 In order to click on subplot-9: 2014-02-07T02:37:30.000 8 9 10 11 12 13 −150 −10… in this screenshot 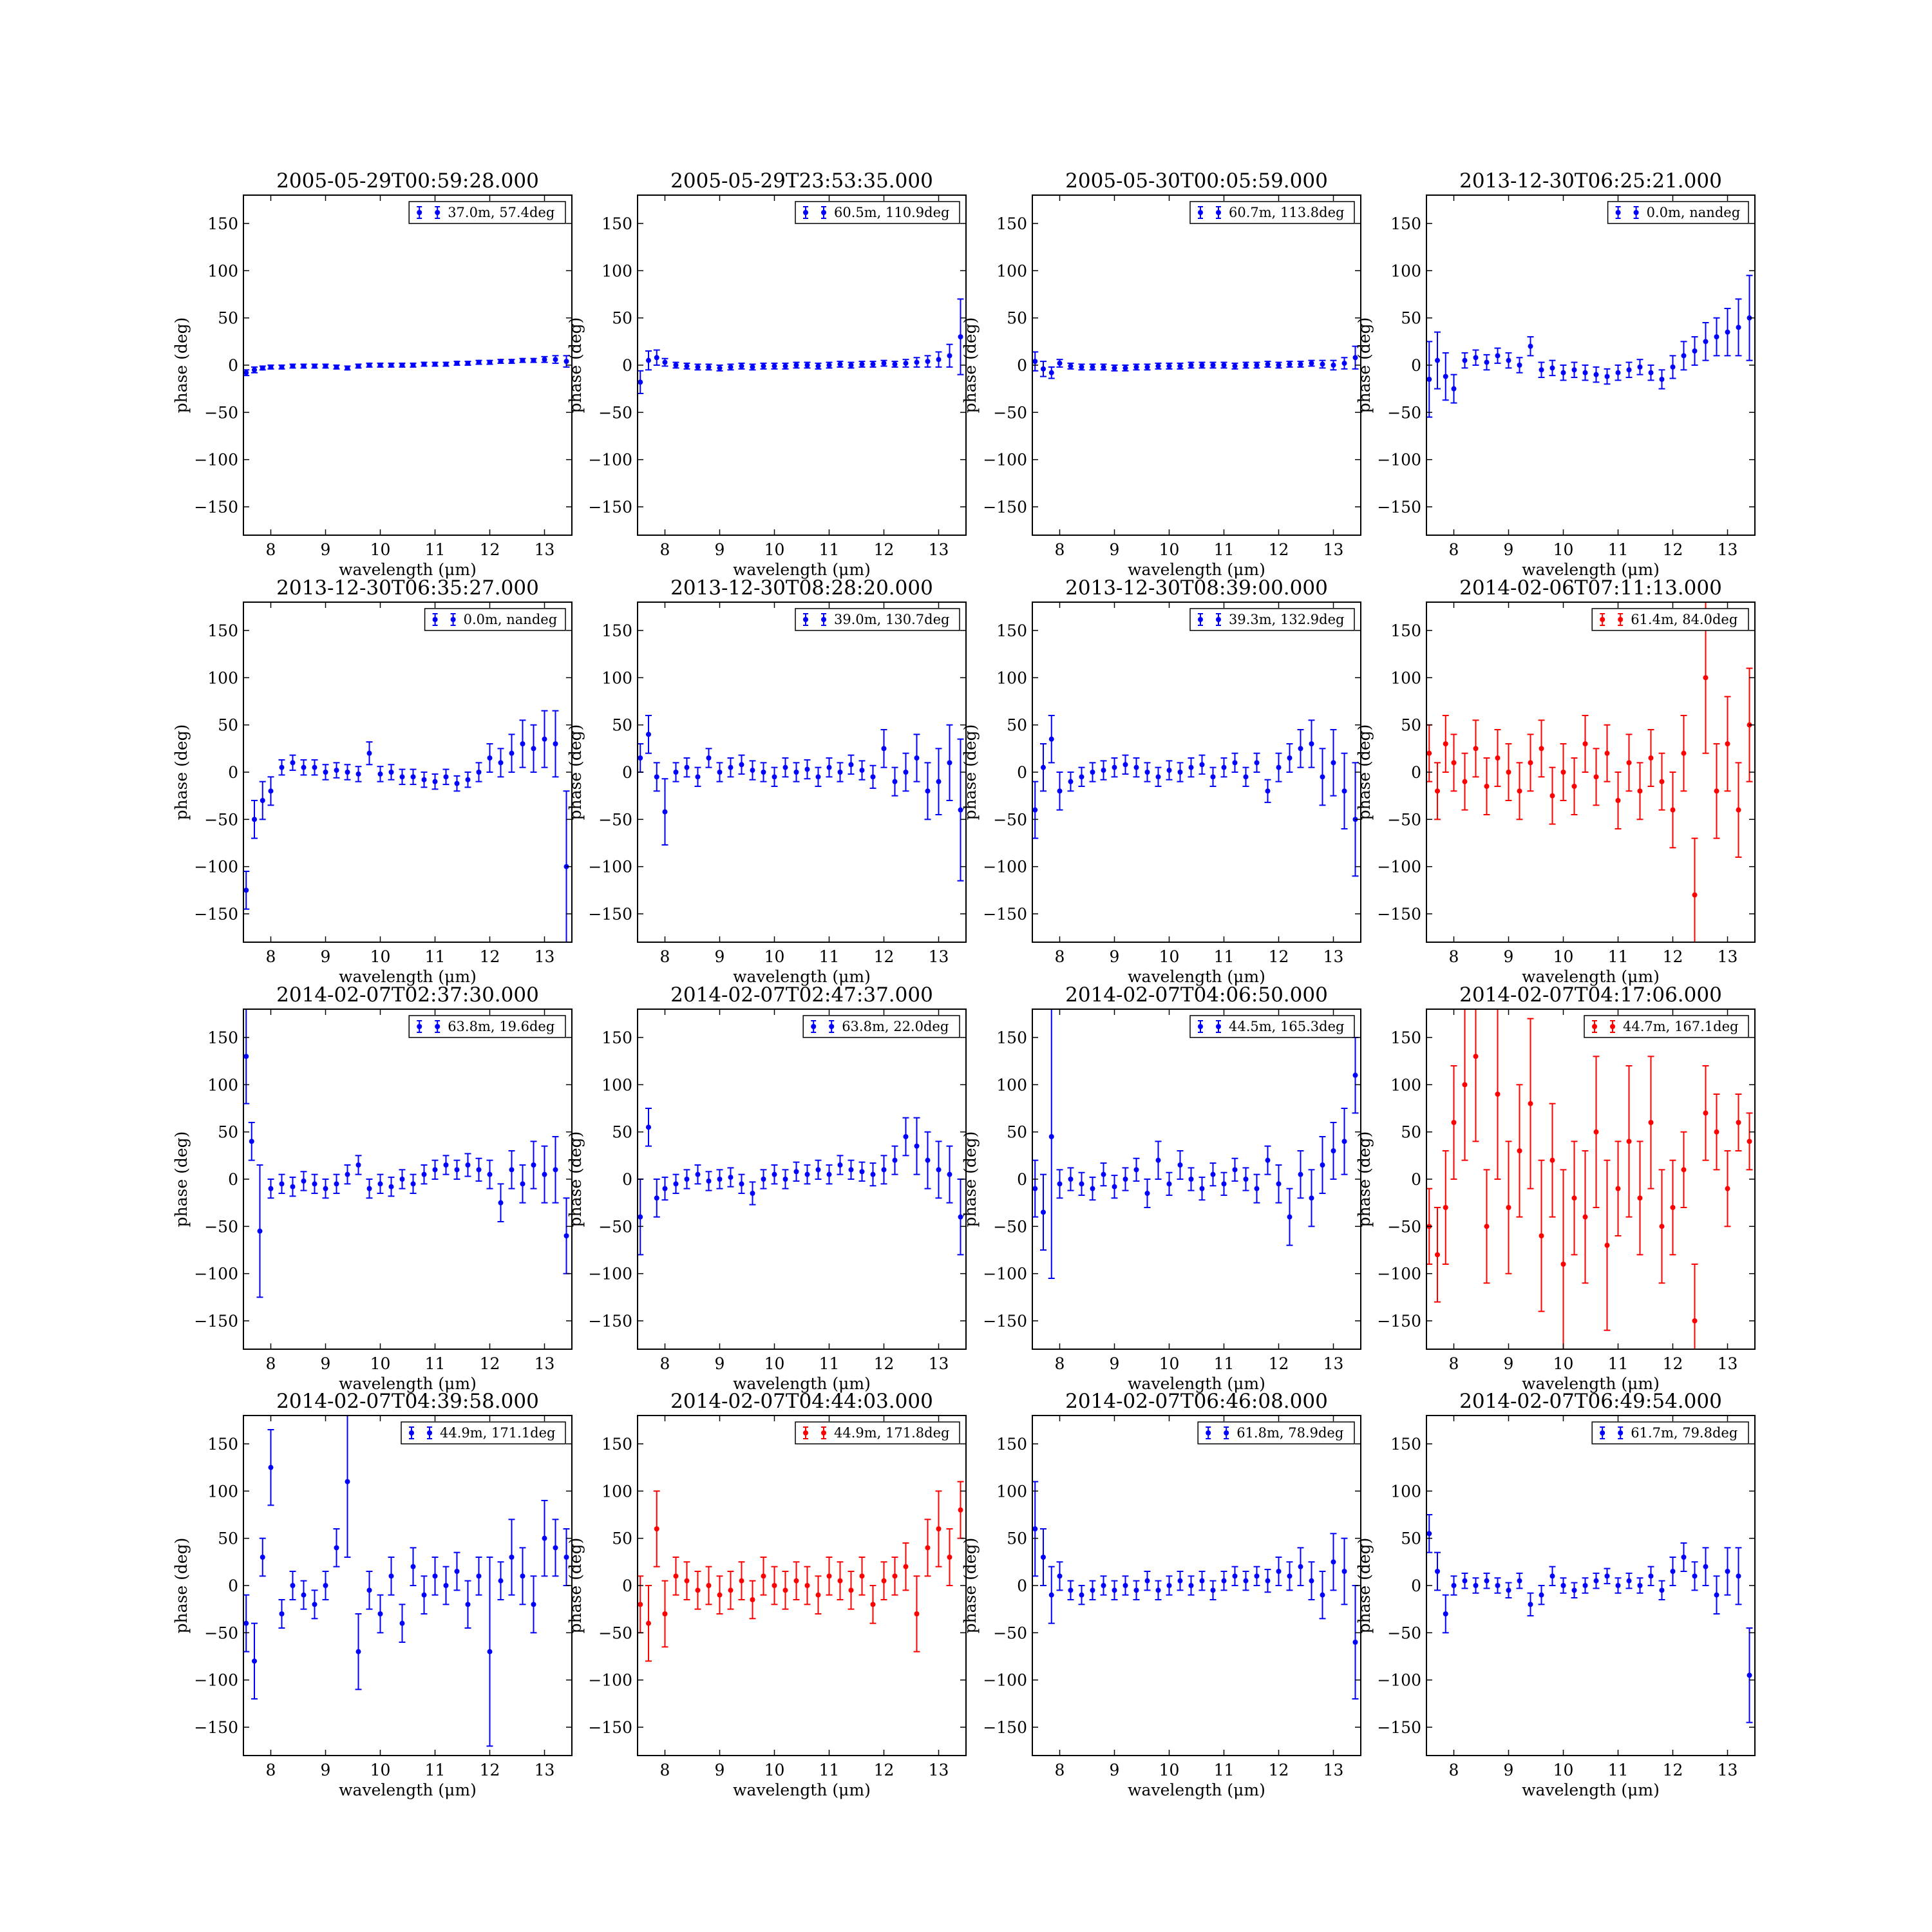, I will do `click(372, 1188)`.